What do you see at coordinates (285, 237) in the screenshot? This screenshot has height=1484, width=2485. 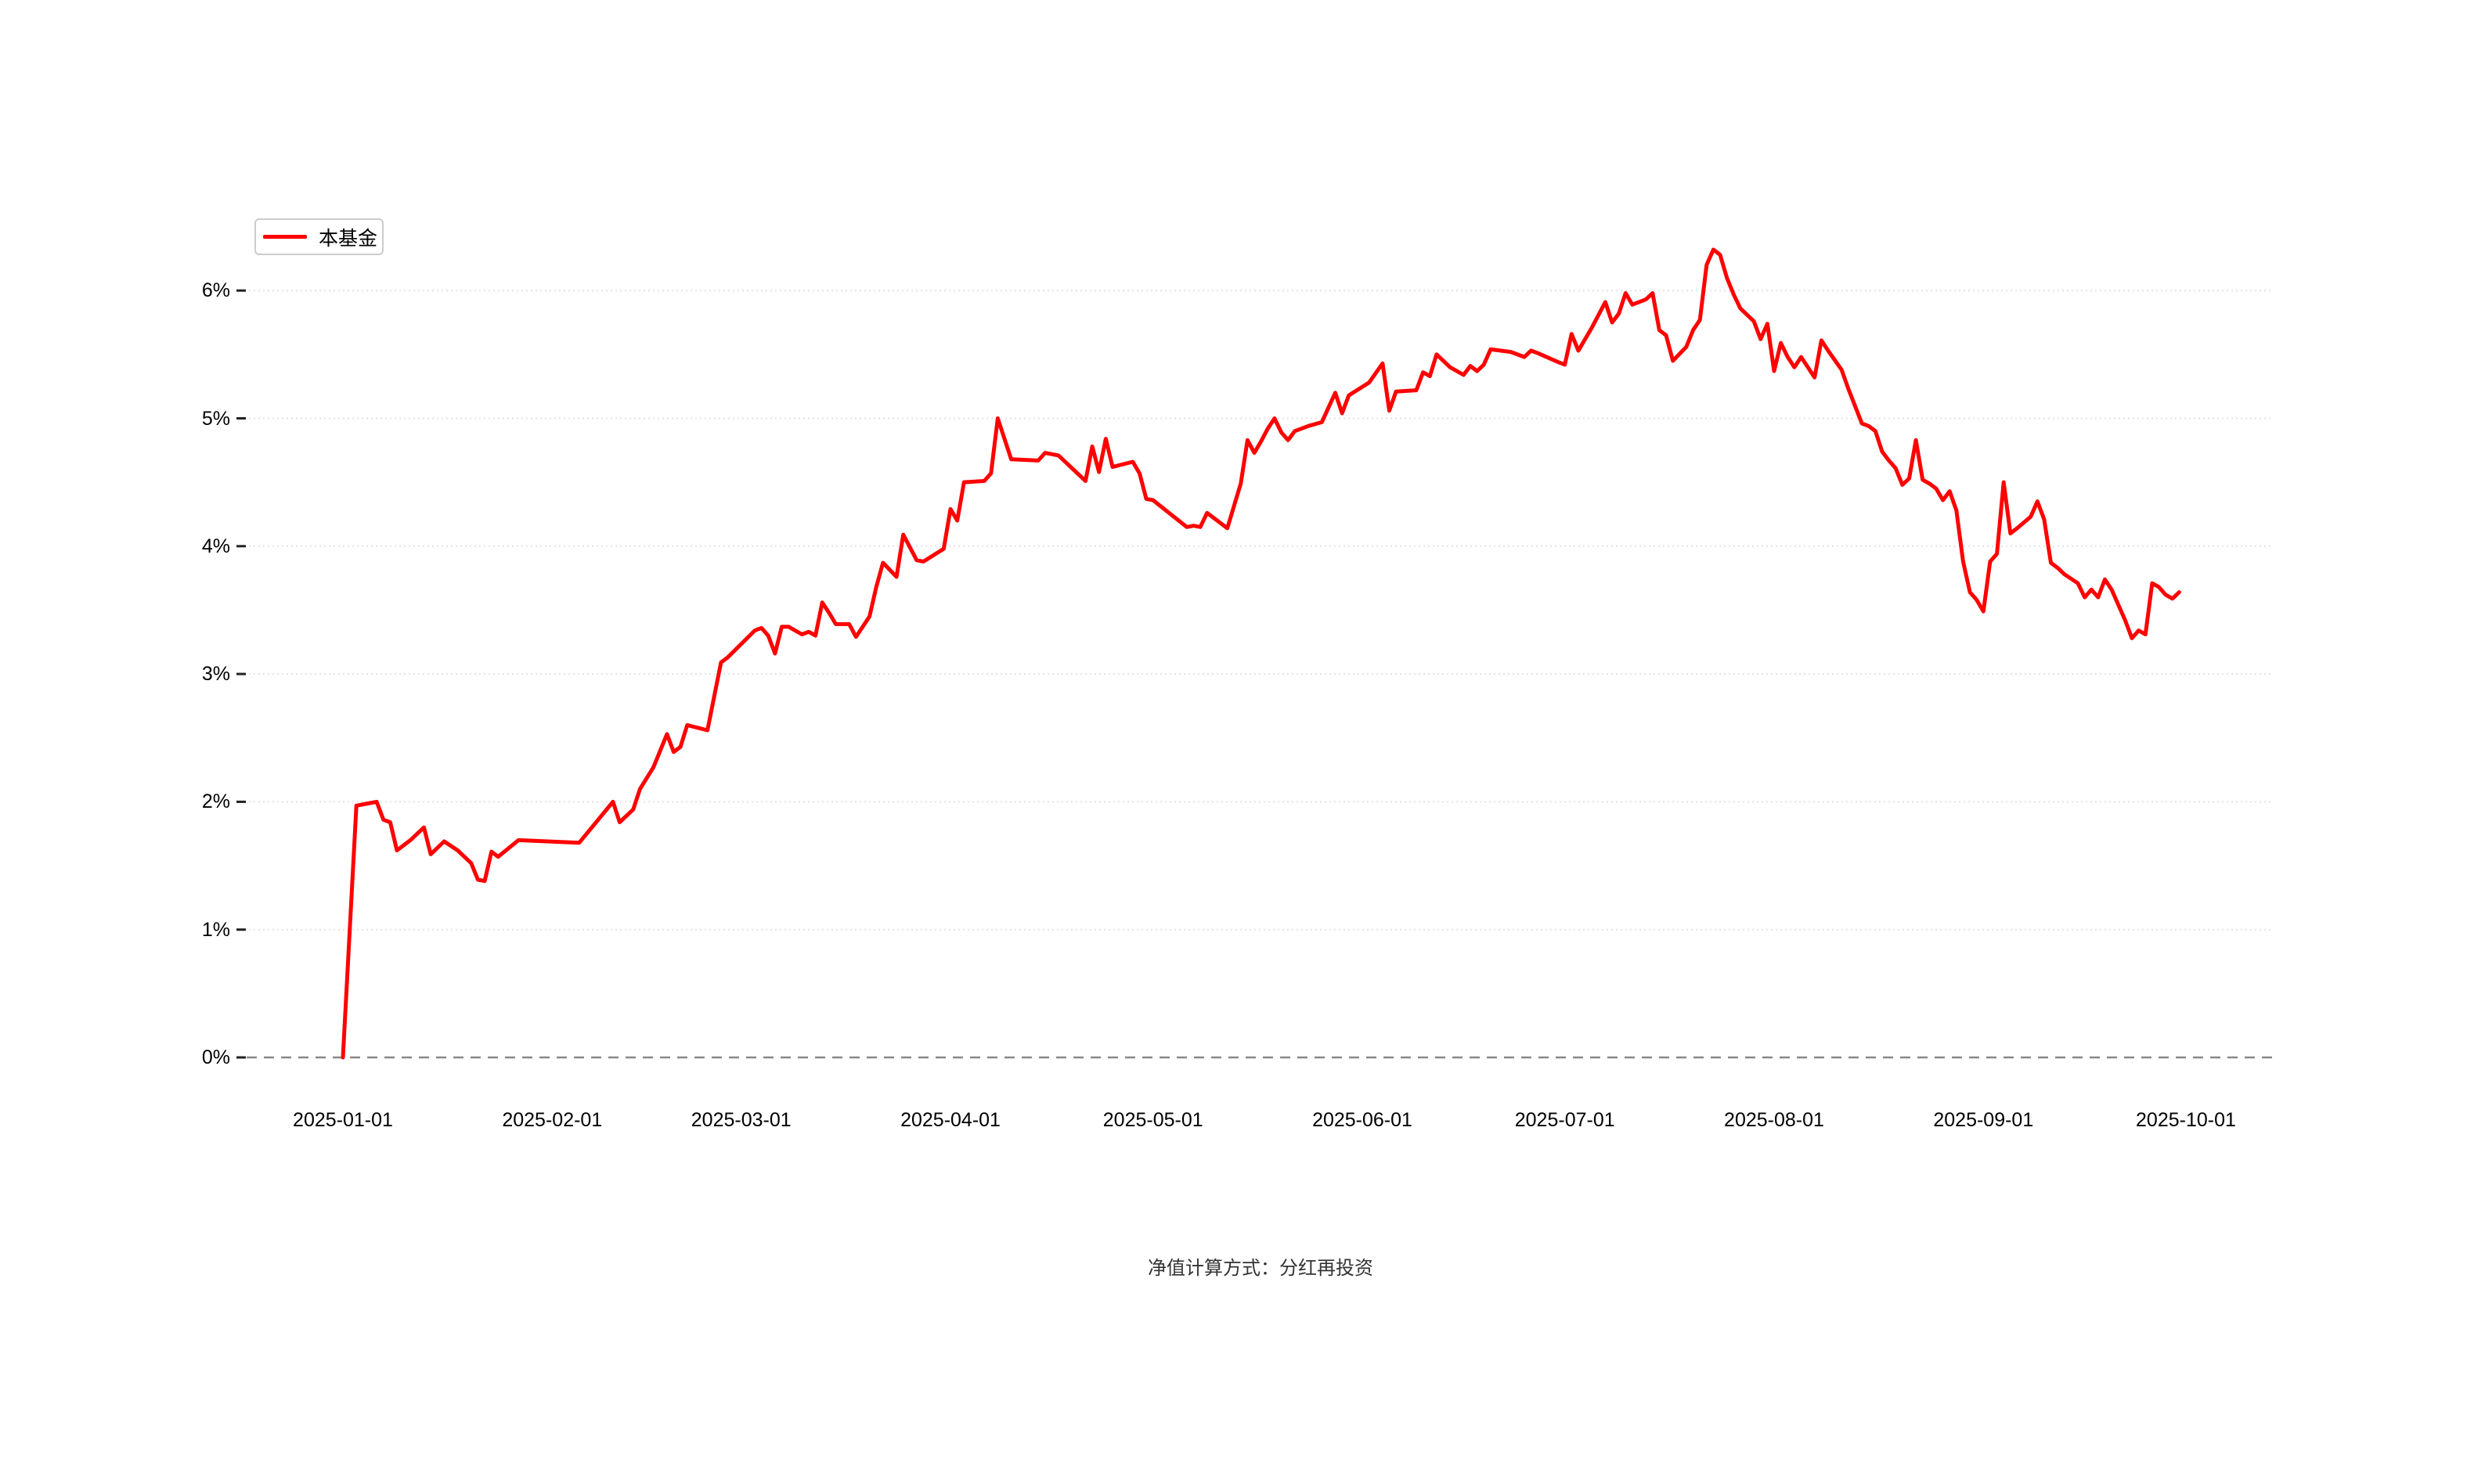 I see `legend-line-swatch` at bounding box center [285, 237].